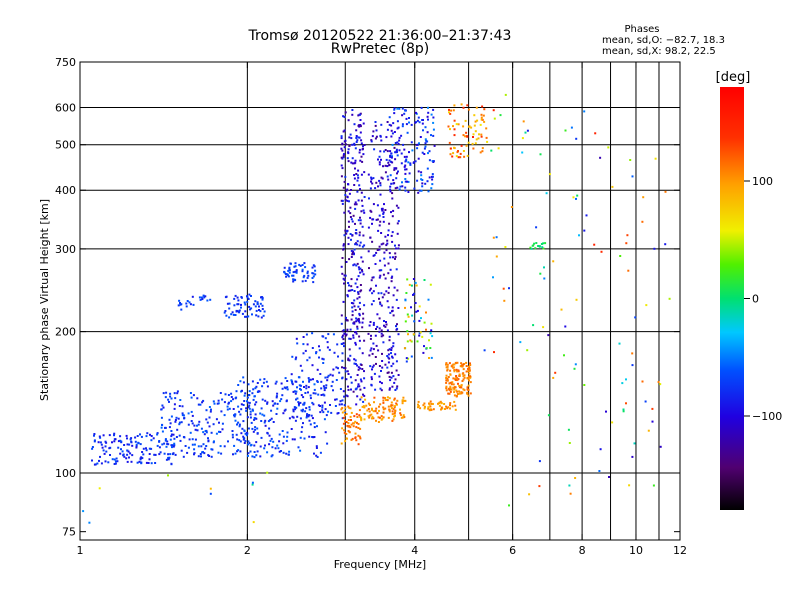 The width and height of the screenshot is (800, 600). What do you see at coordinates (512, 550) in the screenshot?
I see `x-tick-label: 6` at bounding box center [512, 550].